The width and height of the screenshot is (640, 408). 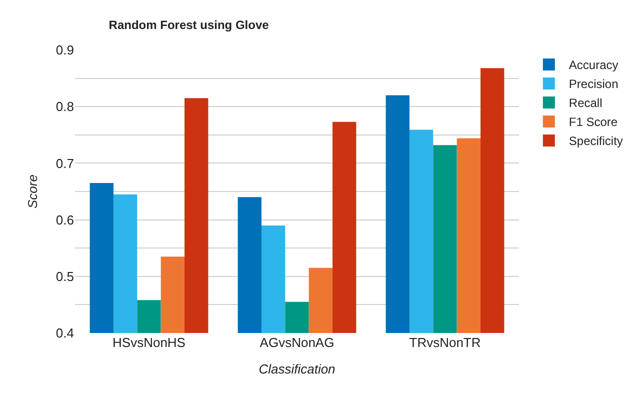 What do you see at coordinates (593, 65) in the screenshot?
I see `legend-label: Accuracy` at bounding box center [593, 65].